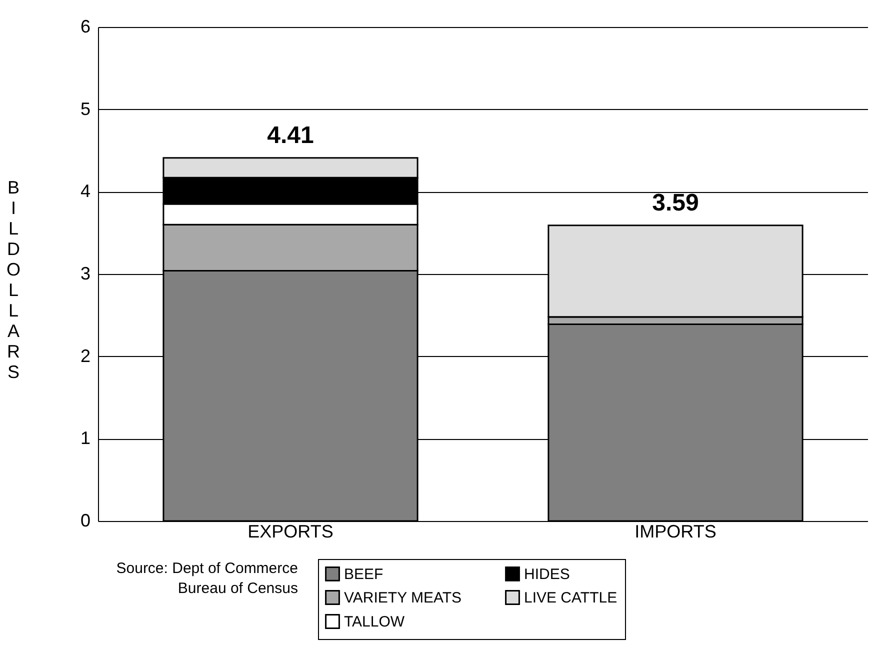 This screenshot has height=650, width=872. I want to click on x-tick-label: IMPORTS, so click(675, 532).